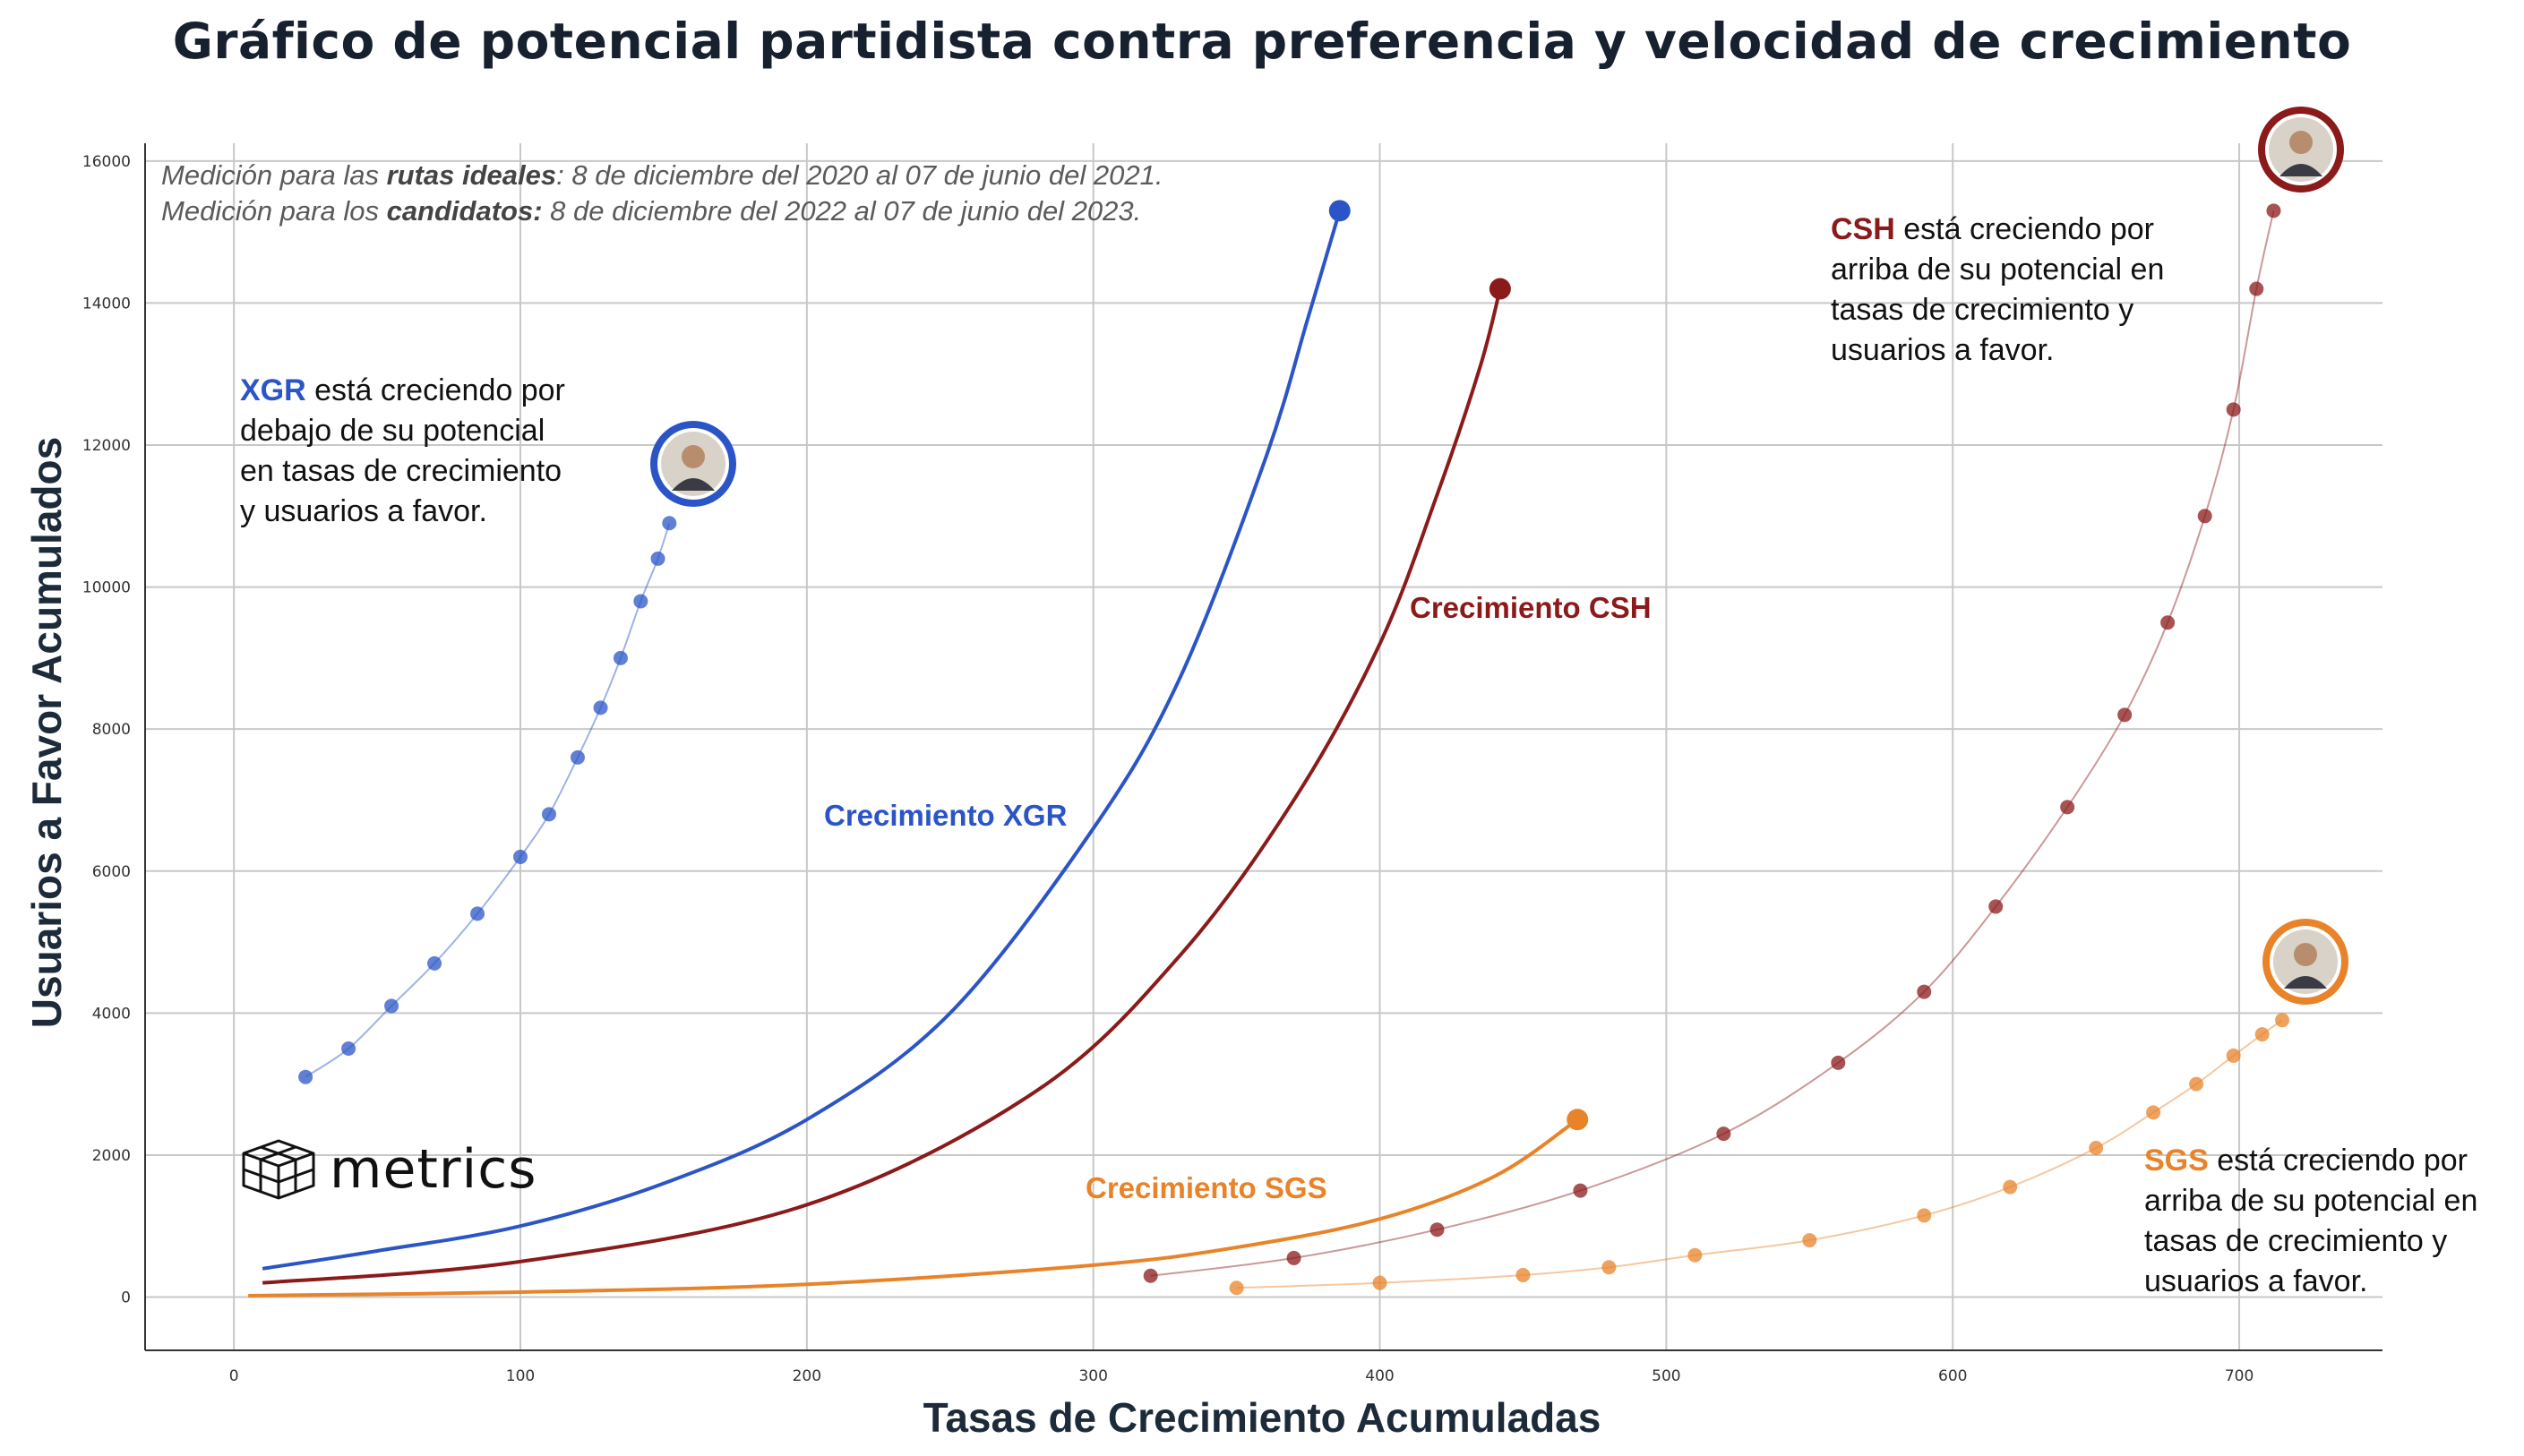 The image size is (2524, 1456). I want to click on x-tick-label: 400, so click(1379, 1376).